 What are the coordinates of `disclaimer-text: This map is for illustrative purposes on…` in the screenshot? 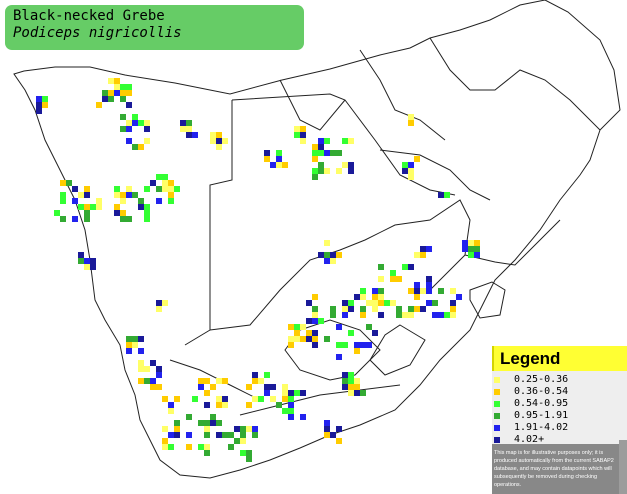 It's located at (554, 469).